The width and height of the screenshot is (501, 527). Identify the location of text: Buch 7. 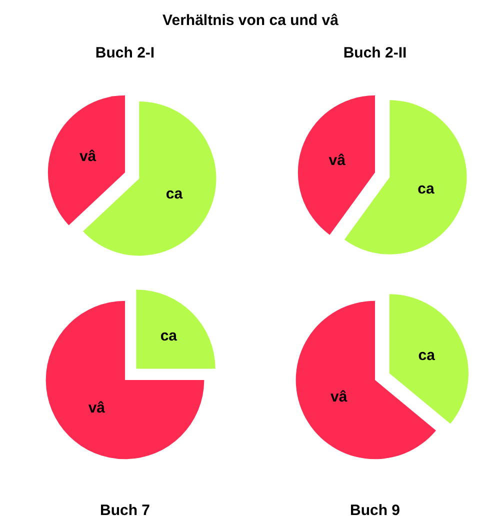
(125, 511).